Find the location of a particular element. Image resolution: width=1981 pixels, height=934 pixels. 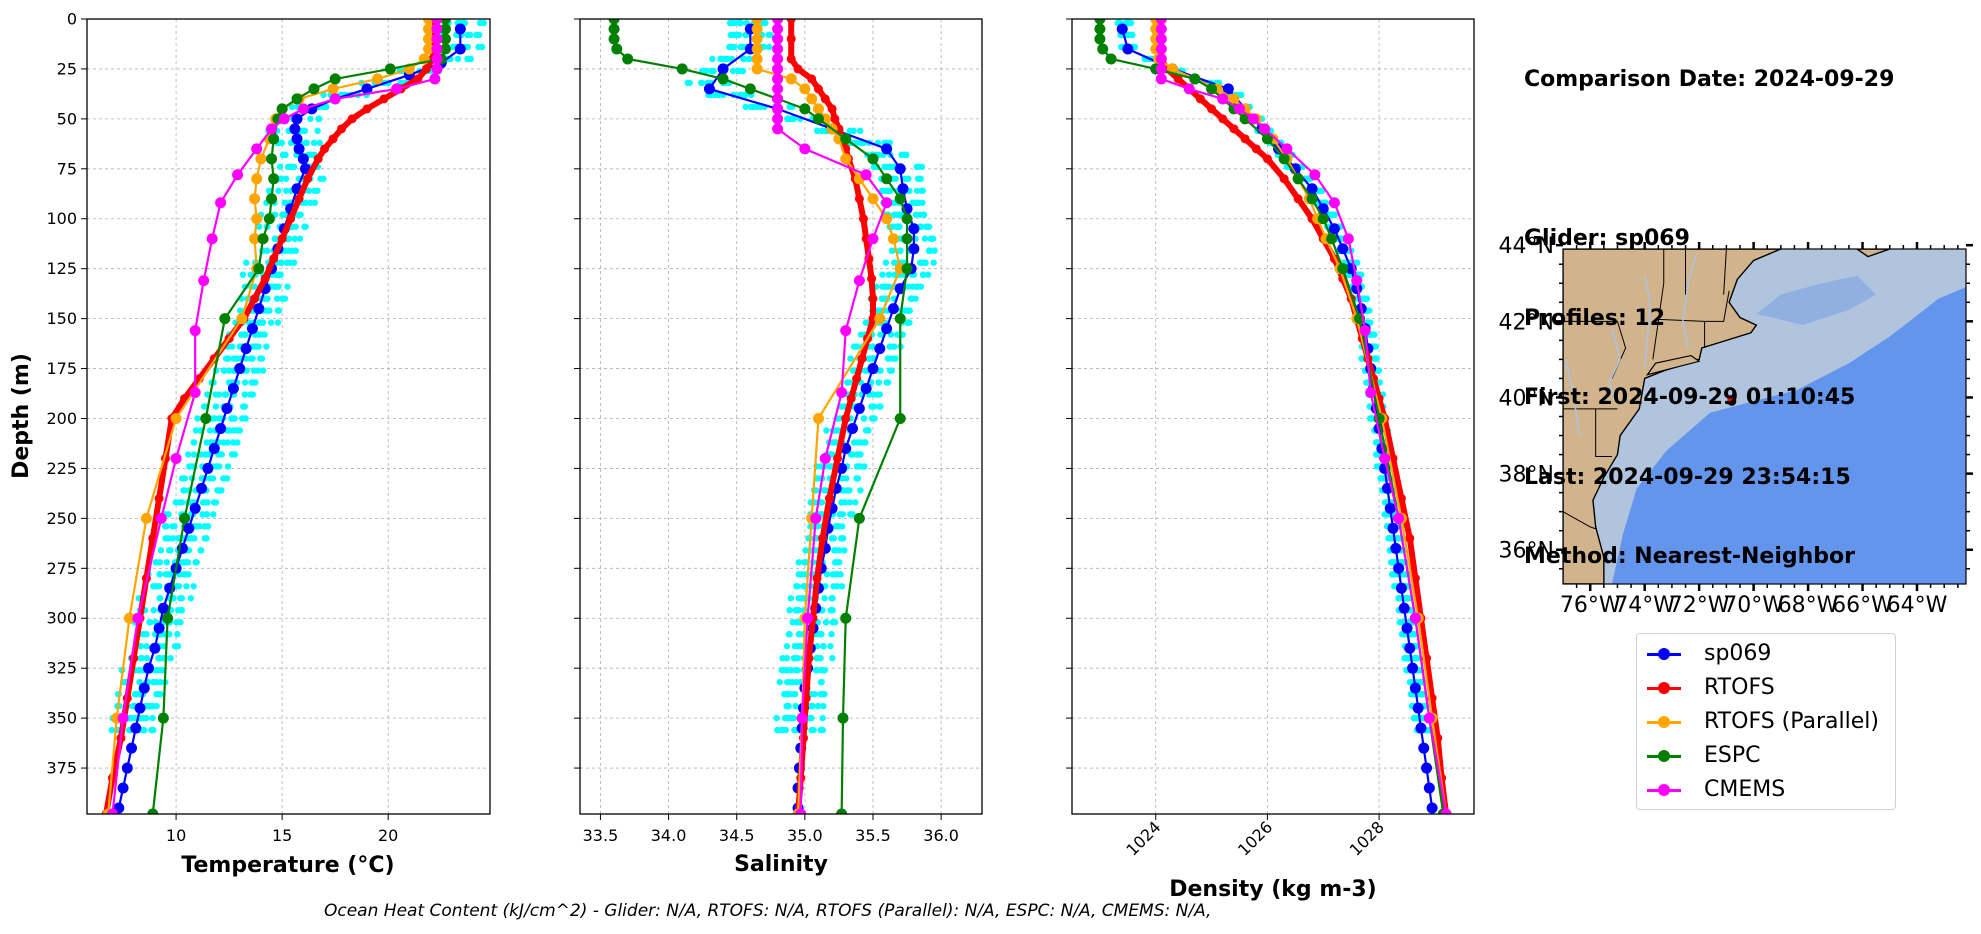

lat-label: 38°N is located at coordinates (1526, 475).